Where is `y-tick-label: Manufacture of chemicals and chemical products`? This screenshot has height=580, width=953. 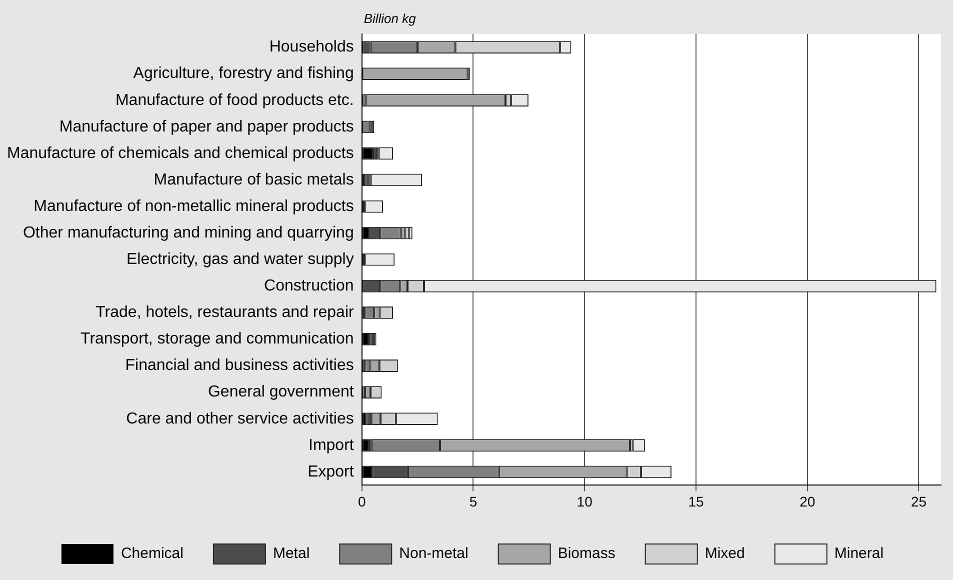
y-tick-label: Manufacture of chemicals and chemical products is located at coordinates (180, 153).